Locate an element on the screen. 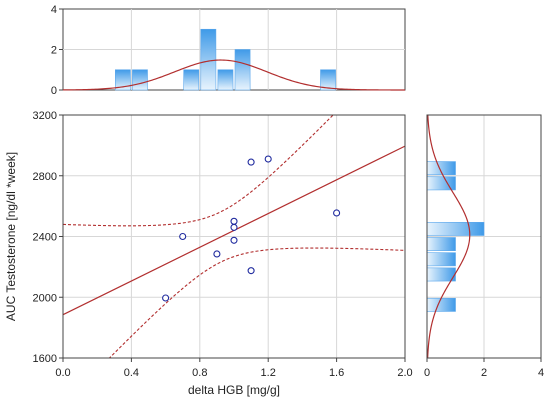  scatter-x-tick-label: 1.2 is located at coordinates (268, 373).